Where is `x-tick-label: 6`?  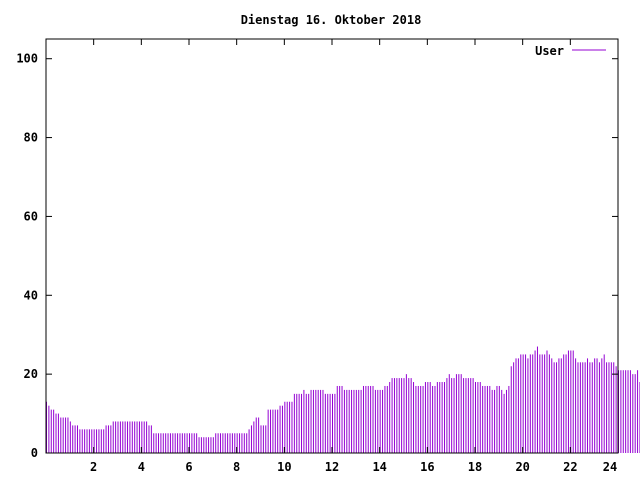 x-tick-label: 6 is located at coordinates (188, 467).